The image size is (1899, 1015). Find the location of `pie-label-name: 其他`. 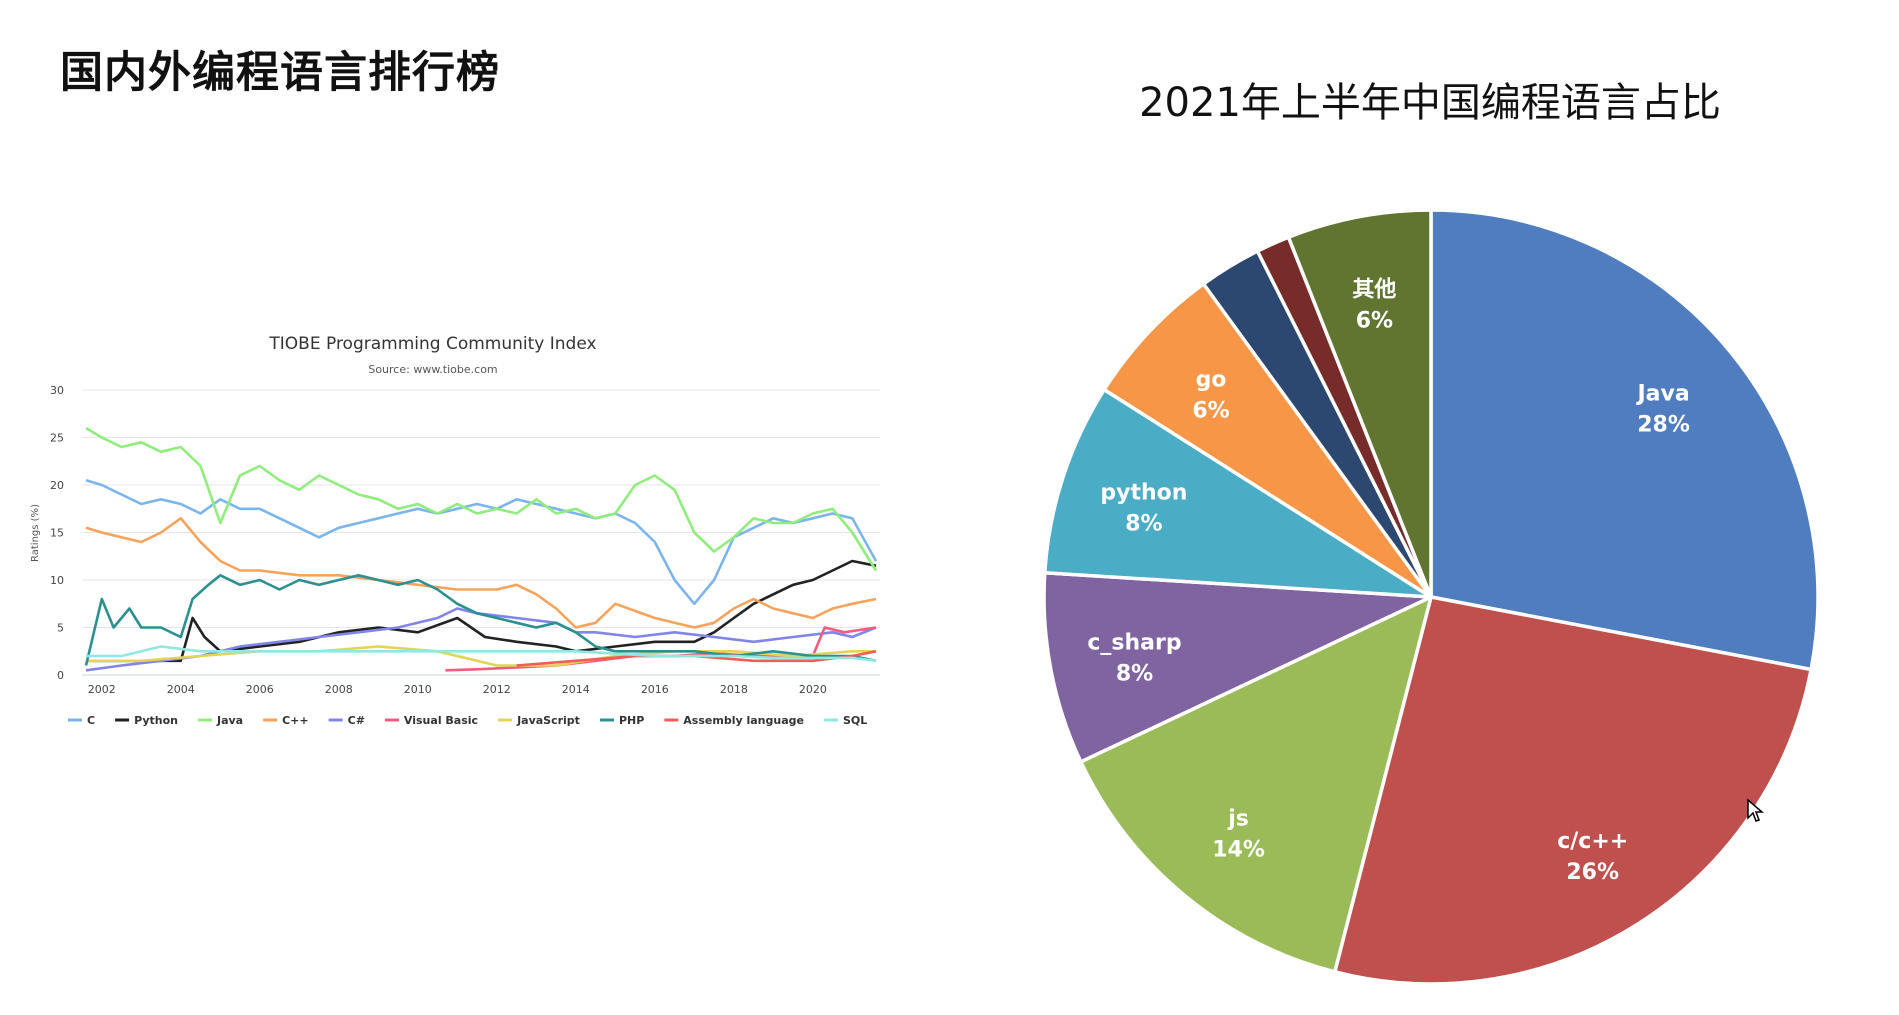

pie-label-name: 其他 is located at coordinates (1374, 290).